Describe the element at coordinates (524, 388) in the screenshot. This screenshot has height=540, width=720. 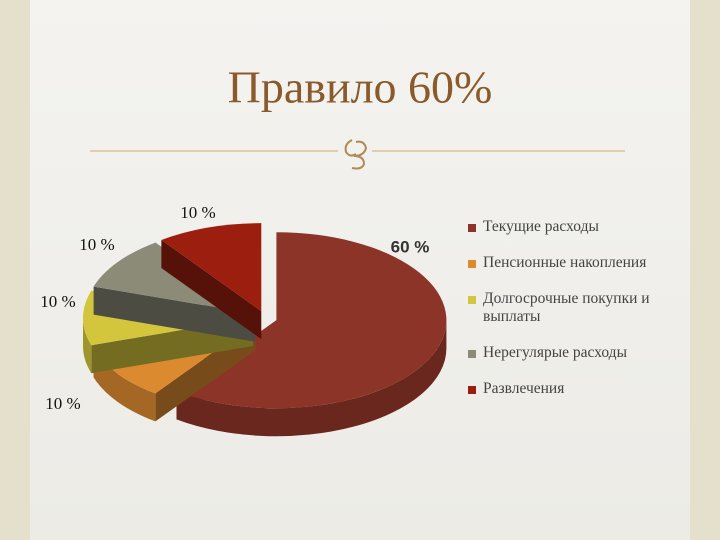
I see `legend-label: Развлечения` at that location.